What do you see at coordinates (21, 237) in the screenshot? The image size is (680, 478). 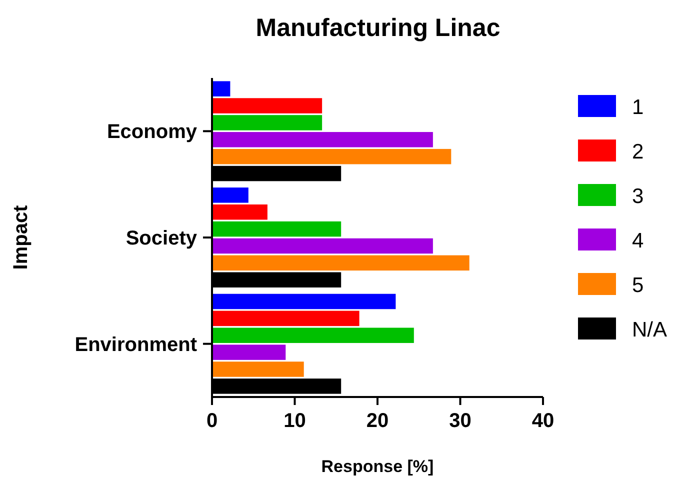 I see `y-axis-title: Impact` at bounding box center [21, 237].